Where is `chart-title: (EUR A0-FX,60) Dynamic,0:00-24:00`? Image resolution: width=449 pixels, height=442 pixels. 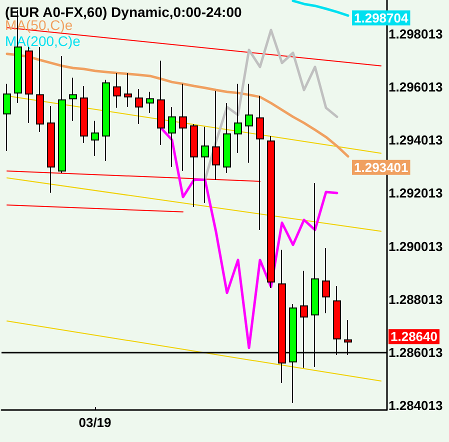
chart-title: (EUR A0-FX,60) Dynamic,0:00-24:00 is located at coordinates (123, 12).